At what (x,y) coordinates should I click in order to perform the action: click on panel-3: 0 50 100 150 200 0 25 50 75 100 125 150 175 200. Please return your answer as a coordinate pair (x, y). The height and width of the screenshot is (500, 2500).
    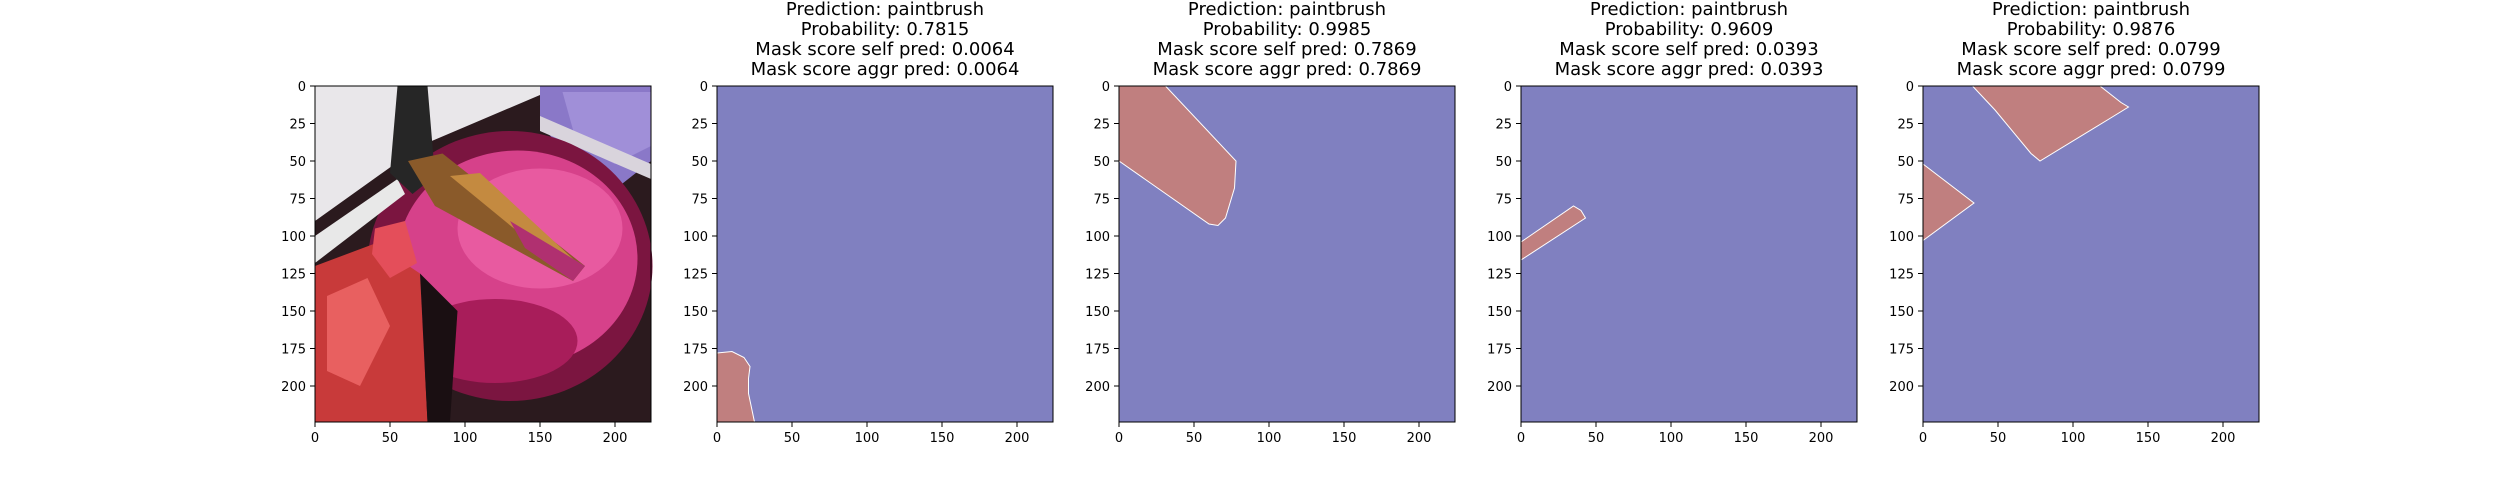
    Looking at the image, I should click on (1270, 263).